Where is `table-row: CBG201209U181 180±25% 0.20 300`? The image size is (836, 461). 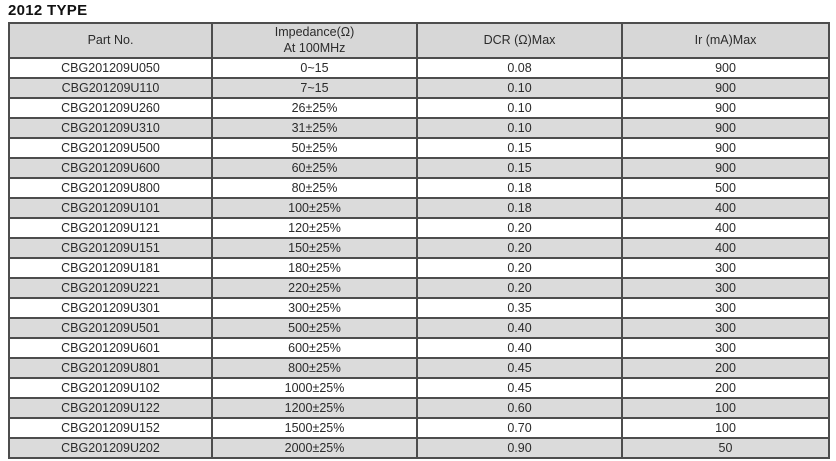 table-row: CBG201209U181 180±25% 0.20 300 is located at coordinates (419, 267).